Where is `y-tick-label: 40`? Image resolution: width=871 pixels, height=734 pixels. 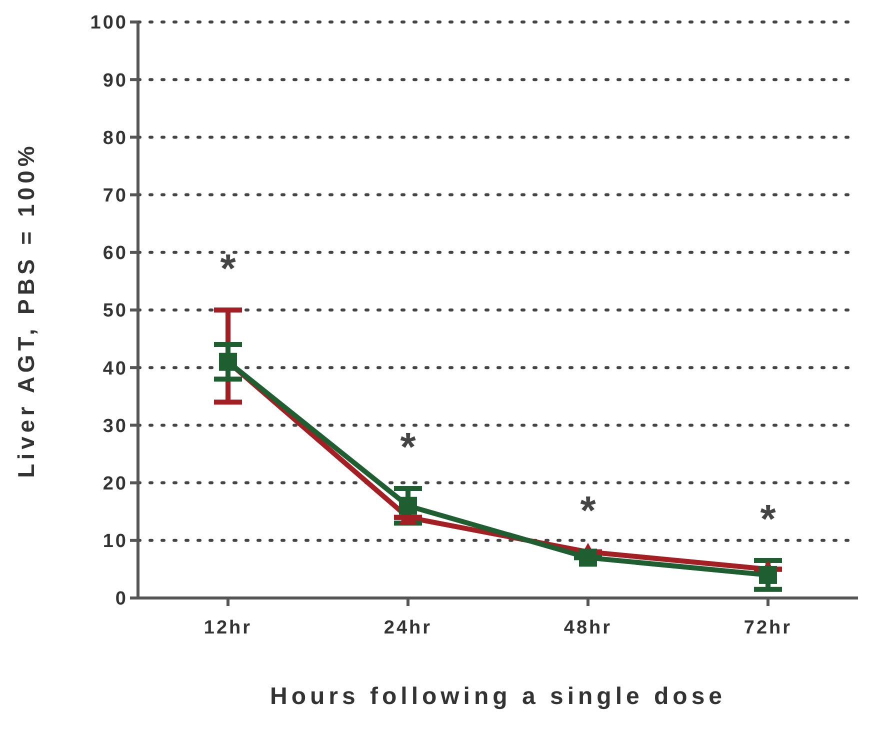 y-tick-label: 40 is located at coordinates (115, 369).